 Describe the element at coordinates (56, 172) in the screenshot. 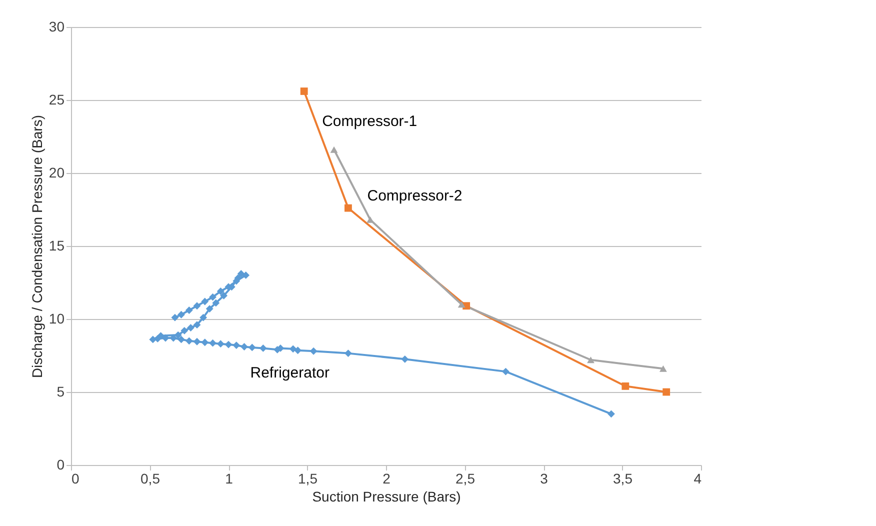

I see `y-tick-label: 20` at that location.